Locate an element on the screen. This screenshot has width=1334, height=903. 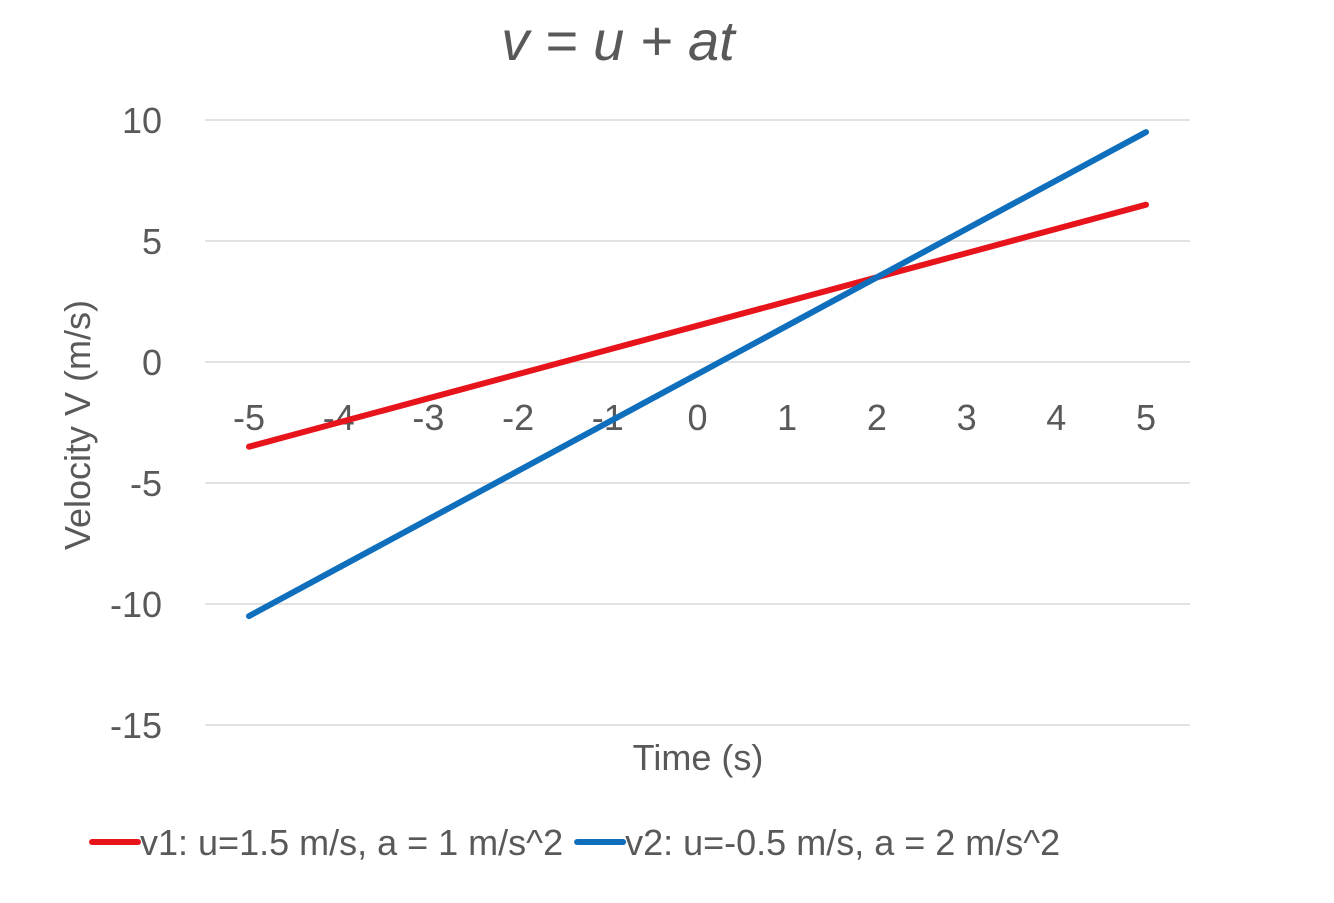
x-tick-label: 5 is located at coordinates (1146, 417).